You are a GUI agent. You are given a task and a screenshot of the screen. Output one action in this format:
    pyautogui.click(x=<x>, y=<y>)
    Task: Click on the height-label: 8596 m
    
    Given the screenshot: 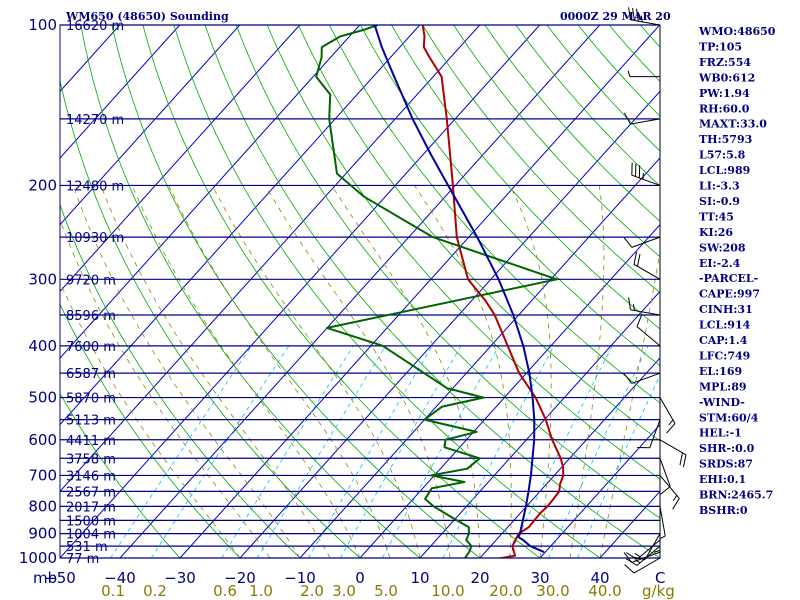 What is the action you would take?
    pyautogui.click(x=91, y=316)
    